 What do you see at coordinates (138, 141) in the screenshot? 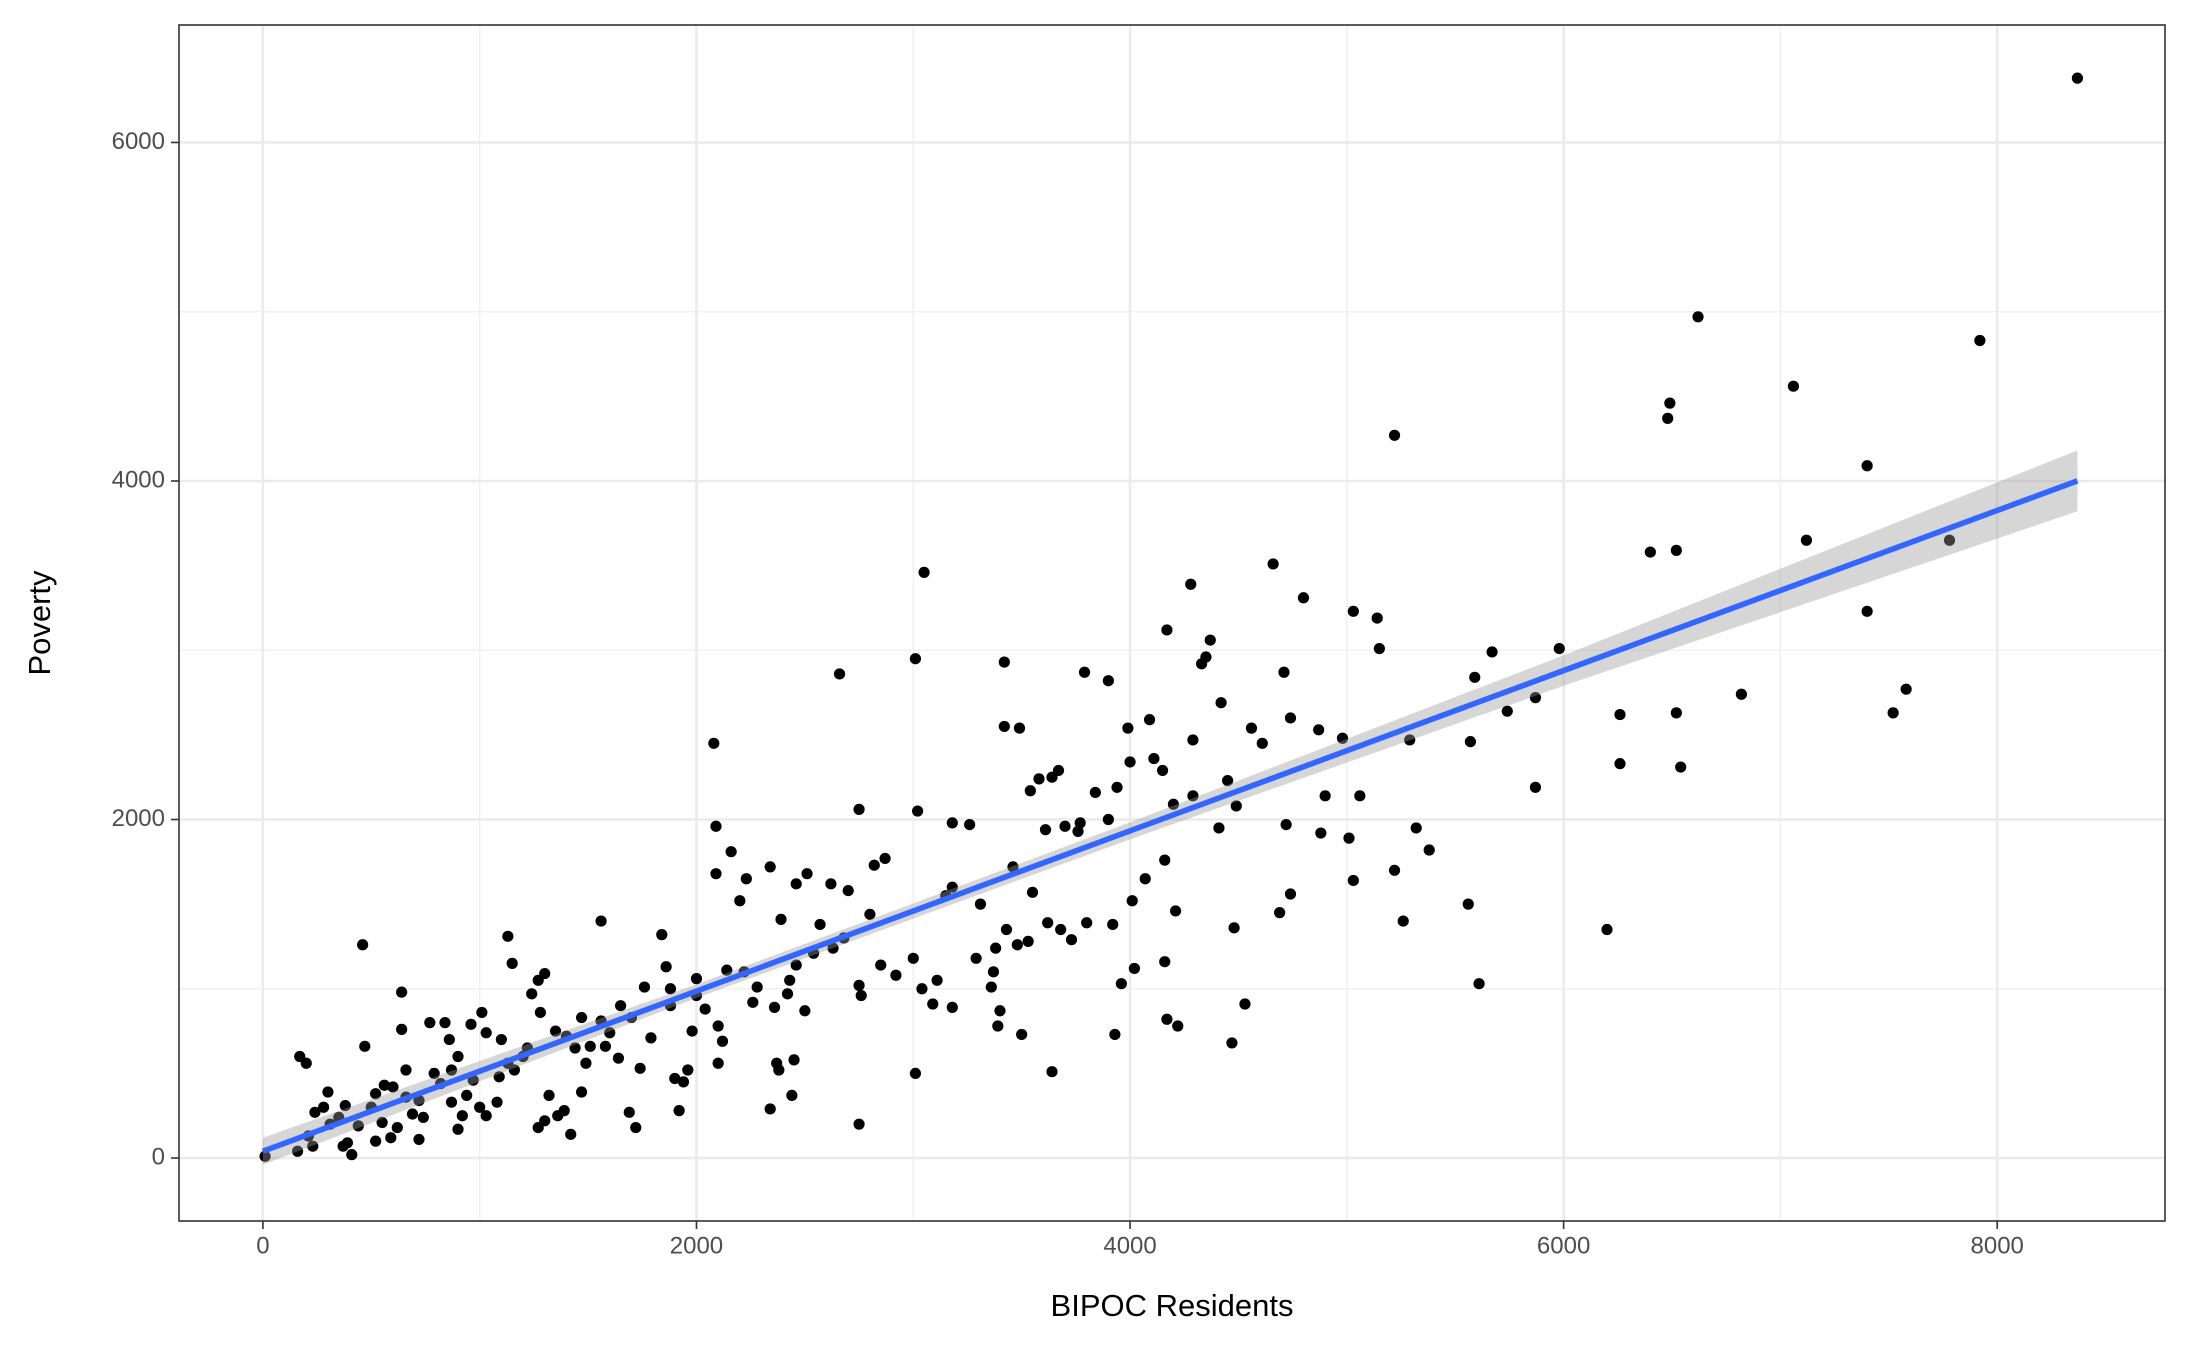
I see `y-tick-label: 6000` at bounding box center [138, 141].